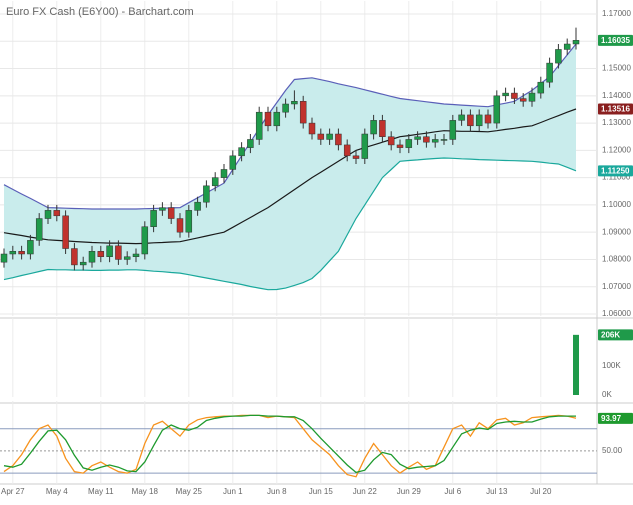  What do you see at coordinates (610, 334) in the screenshot?
I see `value-badge-label: 206K` at bounding box center [610, 334].